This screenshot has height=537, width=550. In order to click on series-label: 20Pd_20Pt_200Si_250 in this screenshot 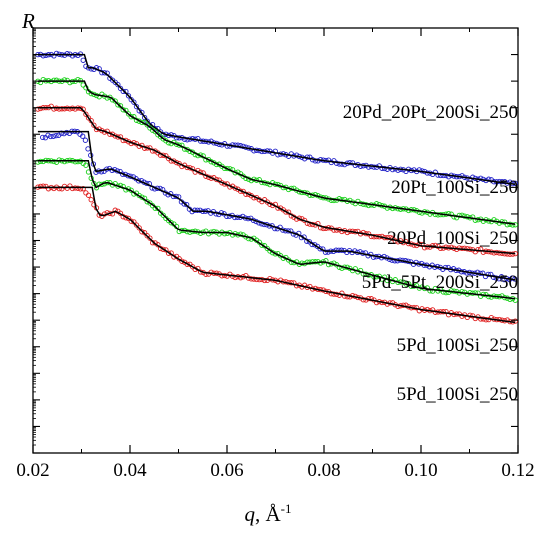, I will do `click(430, 112)`.